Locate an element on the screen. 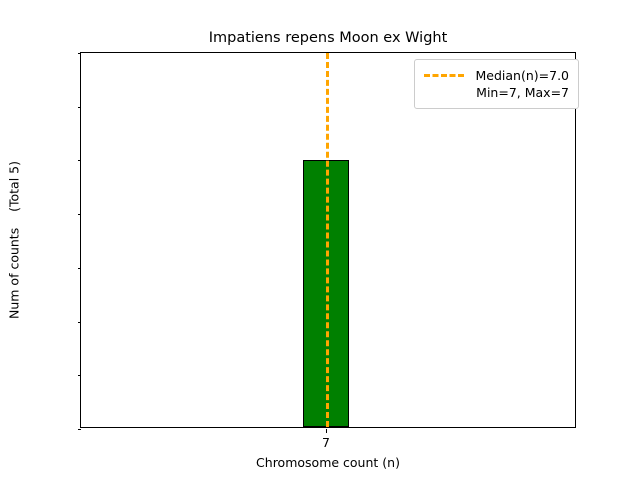 The image size is (640, 480). legend-swatch-cell is located at coordinates (446, 75).